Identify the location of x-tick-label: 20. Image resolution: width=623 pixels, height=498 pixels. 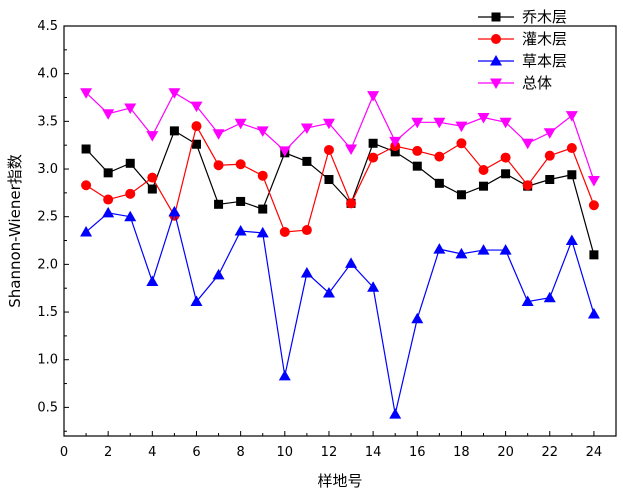
(505, 452).